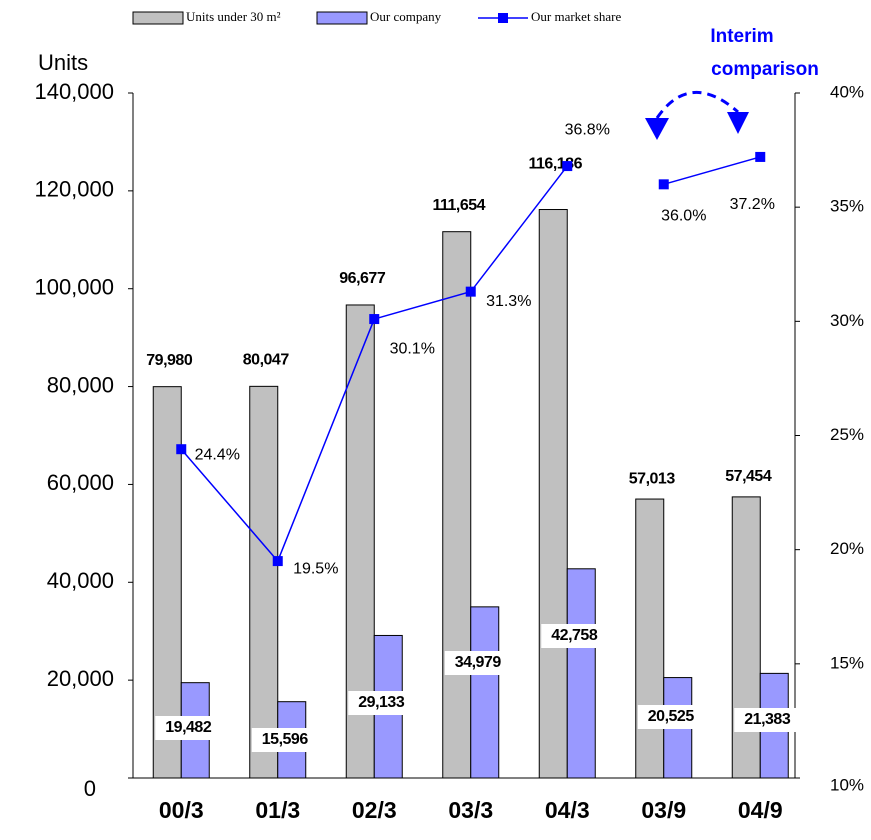 This screenshot has width=871, height=840. Describe the element at coordinates (277, 810) in the screenshot. I see `x-tick-label: 01/3` at that location.